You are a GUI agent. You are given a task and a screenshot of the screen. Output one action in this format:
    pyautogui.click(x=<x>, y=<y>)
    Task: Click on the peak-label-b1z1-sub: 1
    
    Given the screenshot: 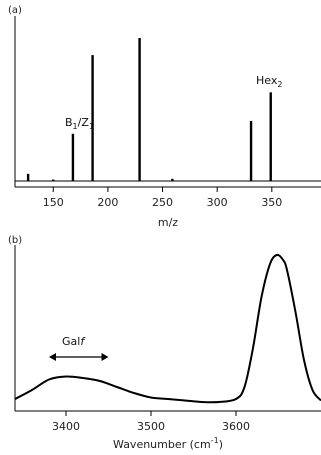 What is the action you would take?
    pyautogui.click(x=75, y=126)
    